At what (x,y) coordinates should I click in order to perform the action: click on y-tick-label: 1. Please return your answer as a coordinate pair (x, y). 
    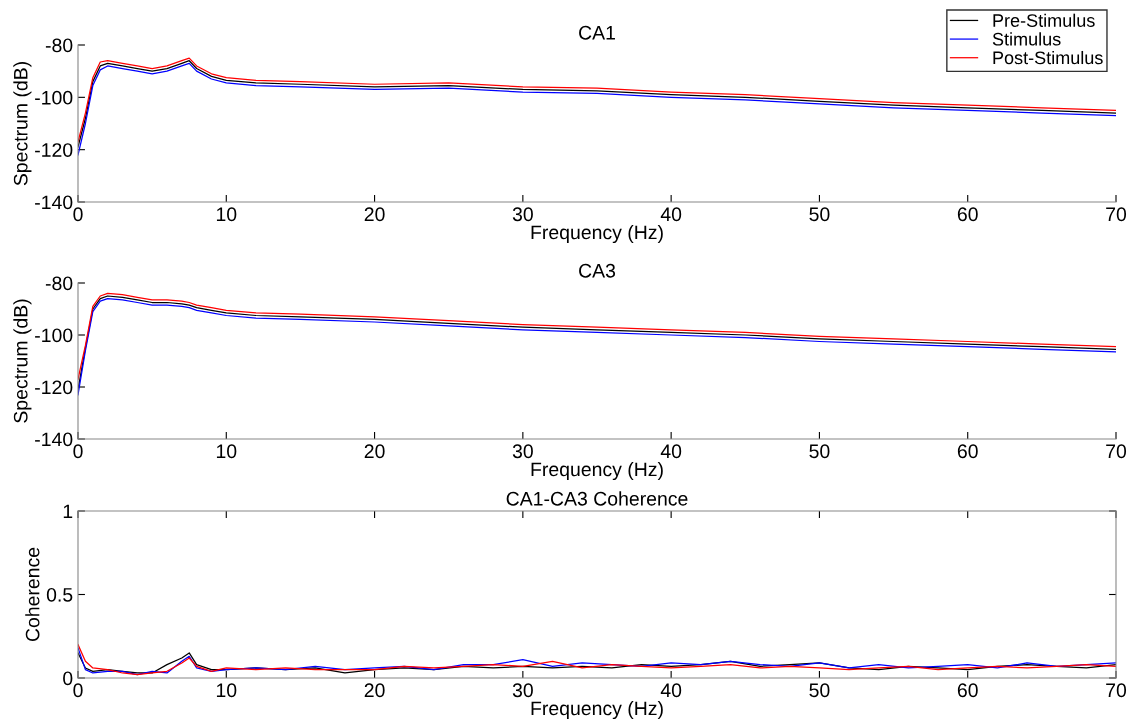
    Looking at the image, I should click on (68, 511).